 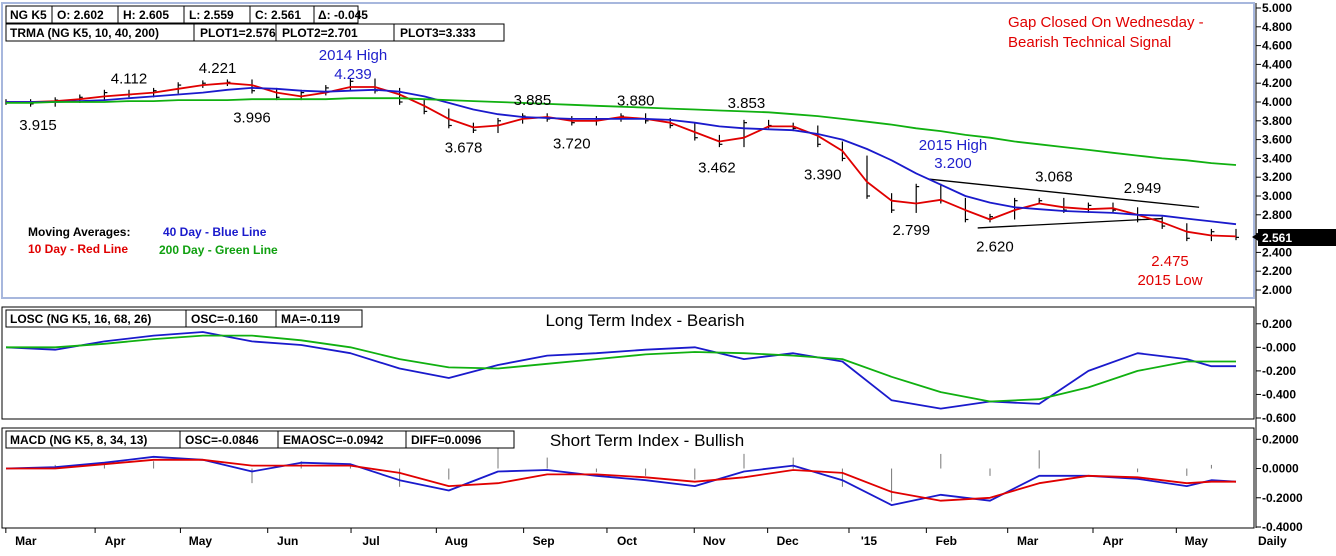 What do you see at coordinates (1279, 394) in the screenshot?
I see `y-tick-label: -0.400` at bounding box center [1279, 394].